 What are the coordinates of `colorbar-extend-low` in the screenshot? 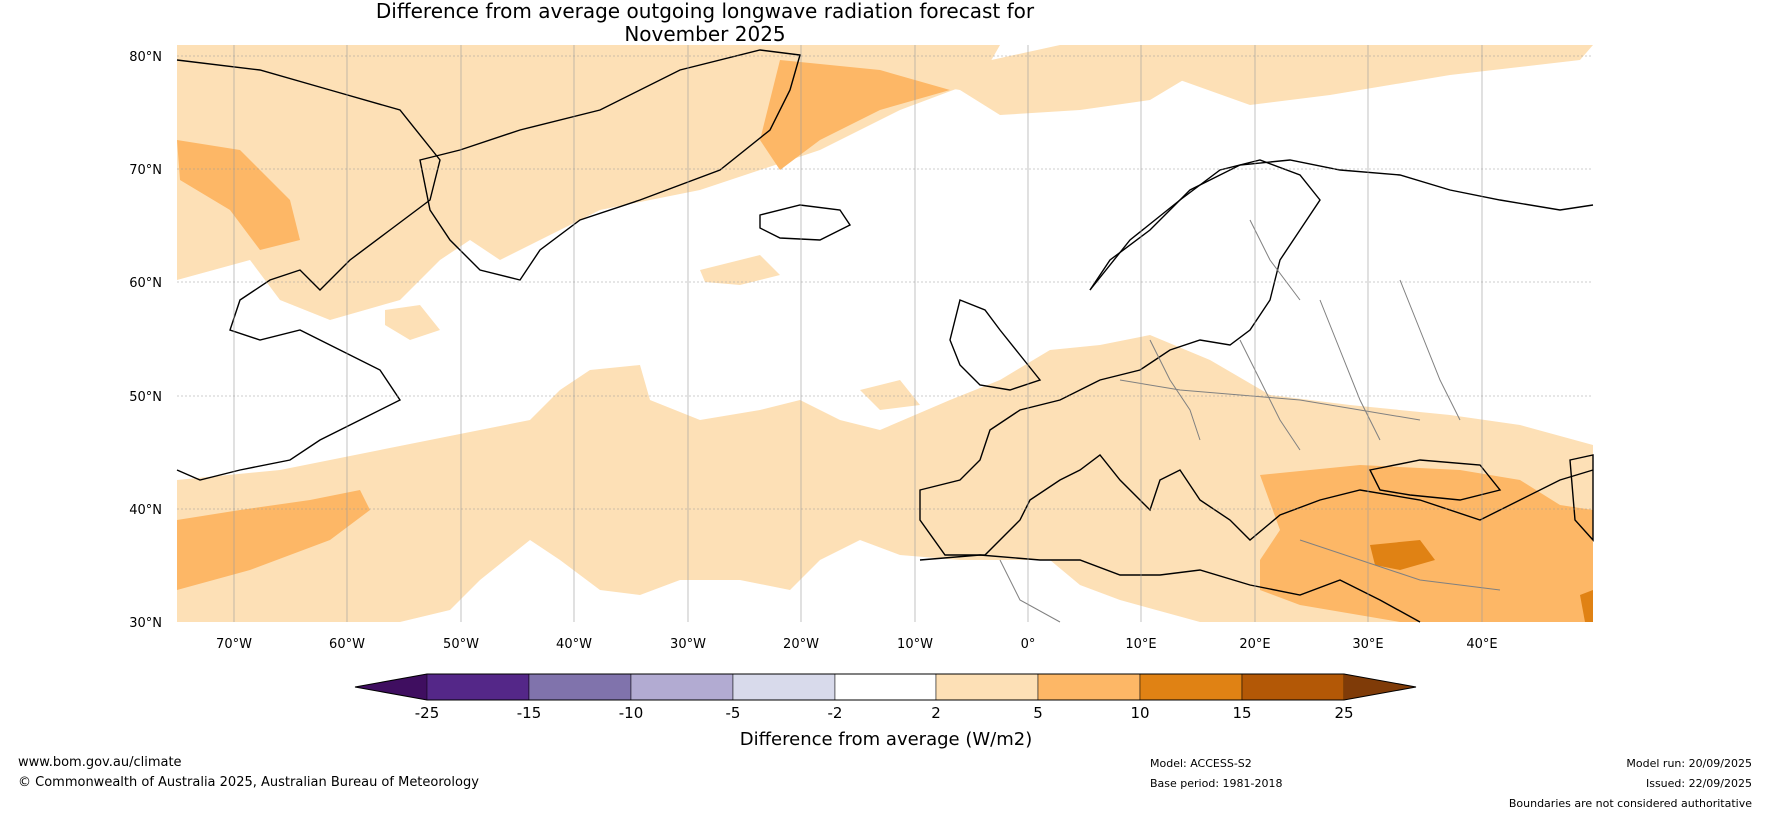 It's located at (391, 687).